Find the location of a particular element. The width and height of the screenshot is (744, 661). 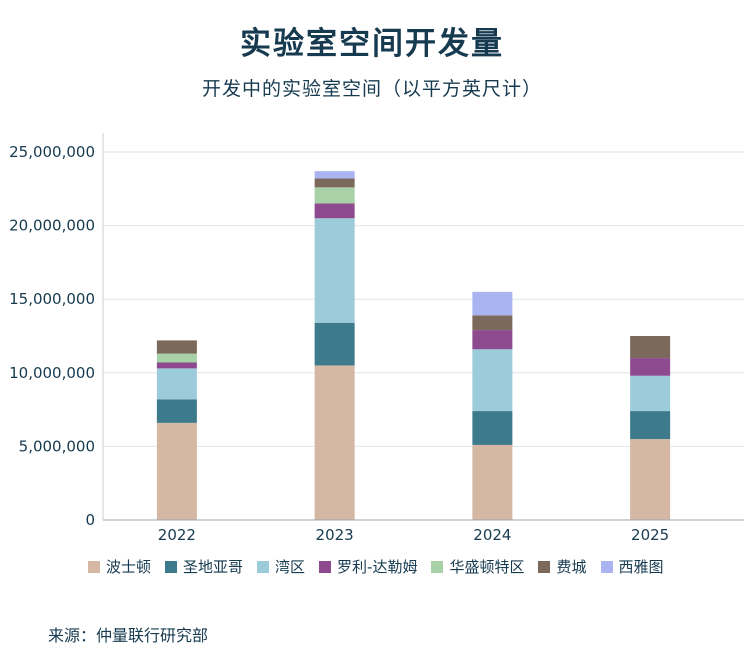

legend-item: 湾区 is located at coordinates (281, 566).